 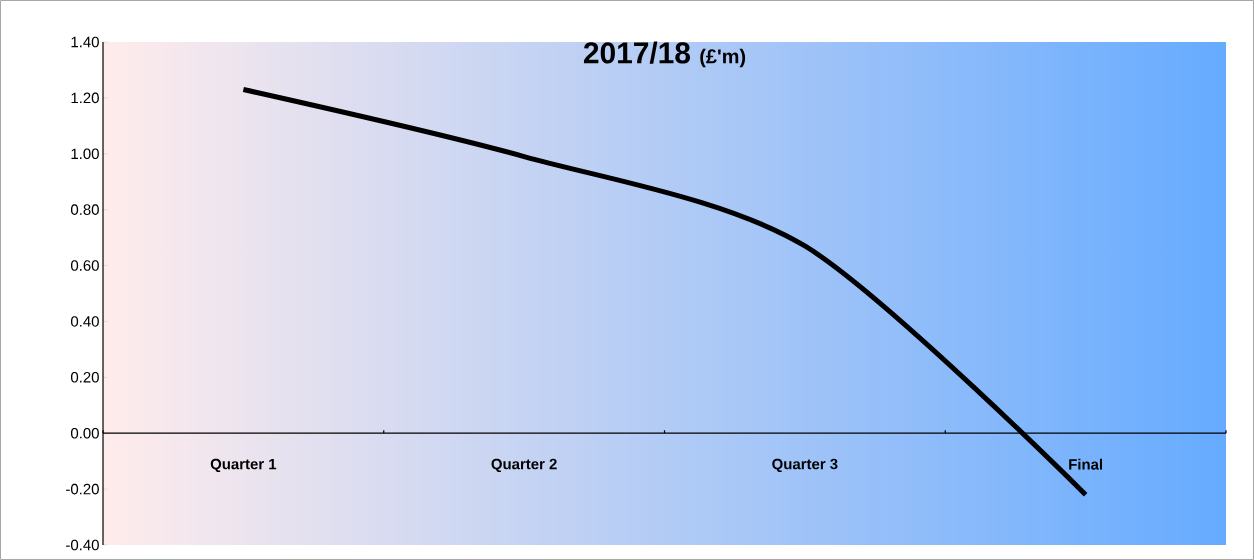 What do you see at coordinates (84, 433) in the screenshot?
I see `y-tick-label: 0.00` at bounding box center [84, 433].